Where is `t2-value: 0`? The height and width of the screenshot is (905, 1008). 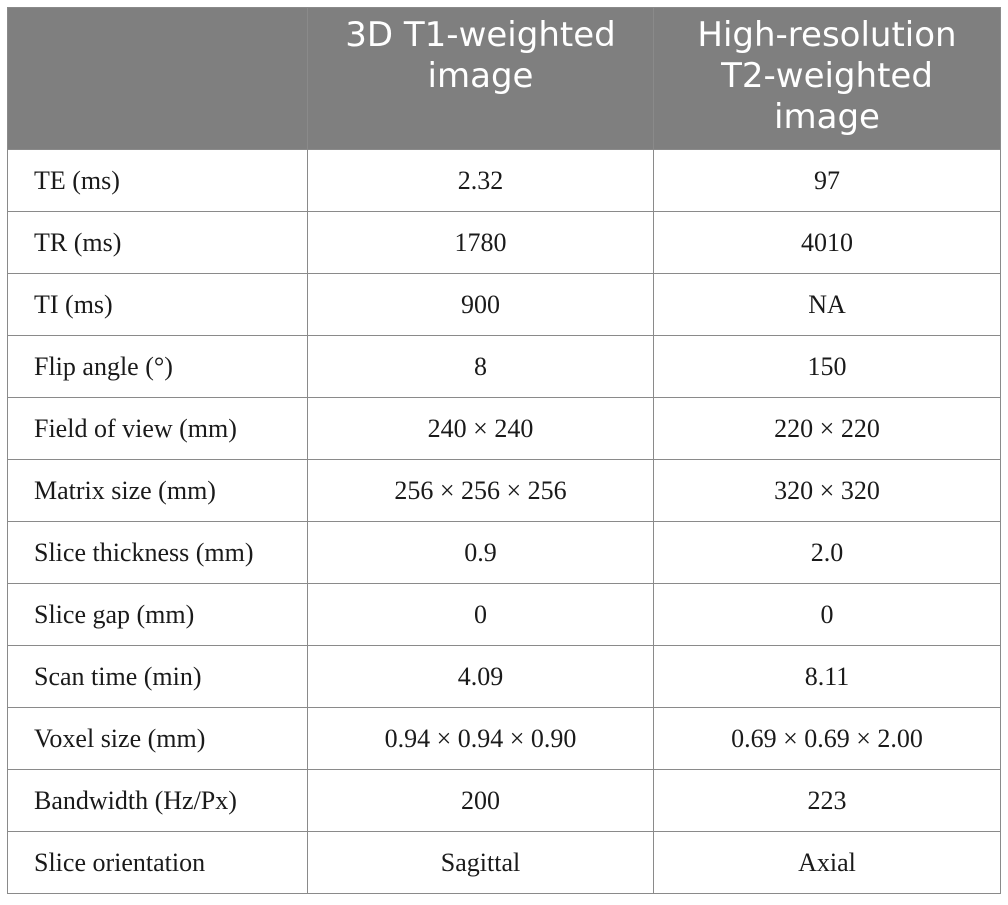 t2-value: 0 is located at coordinates (827, 614).